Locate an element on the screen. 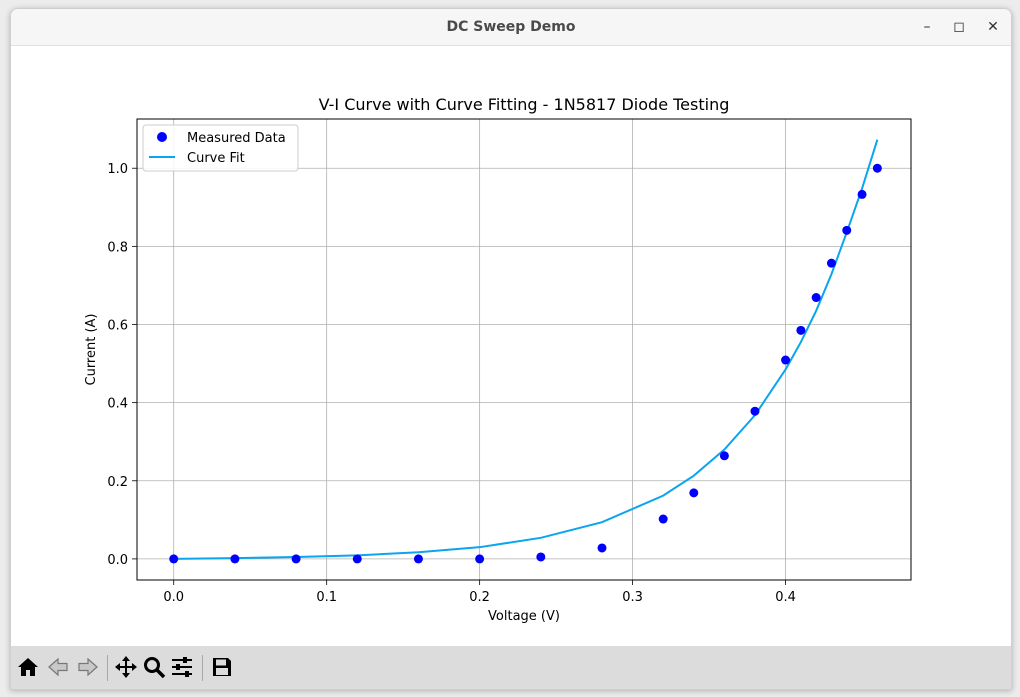 This screenshot has height=697, width=1020. title-bar: DC Sweep Demo – ◻ ✕ is located at coordinates (511, 27).